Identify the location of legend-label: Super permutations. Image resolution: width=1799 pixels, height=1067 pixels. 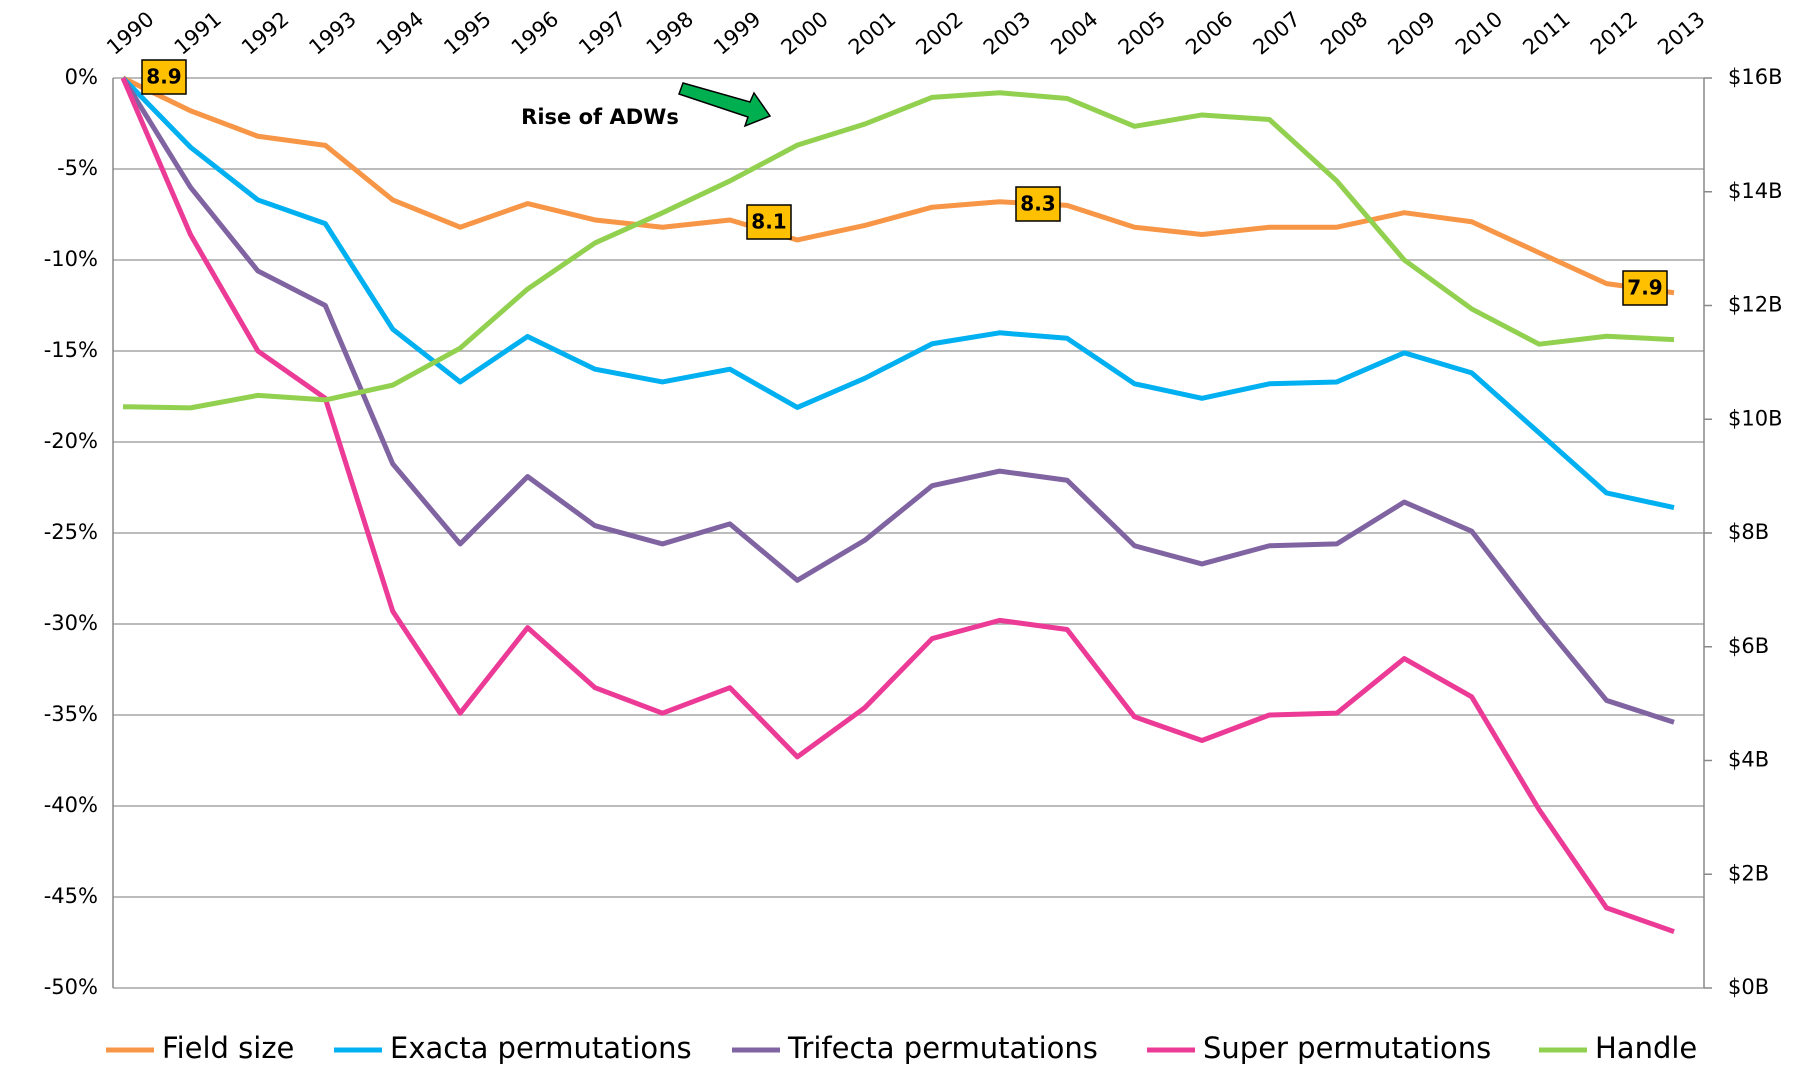
(1347, 1048).